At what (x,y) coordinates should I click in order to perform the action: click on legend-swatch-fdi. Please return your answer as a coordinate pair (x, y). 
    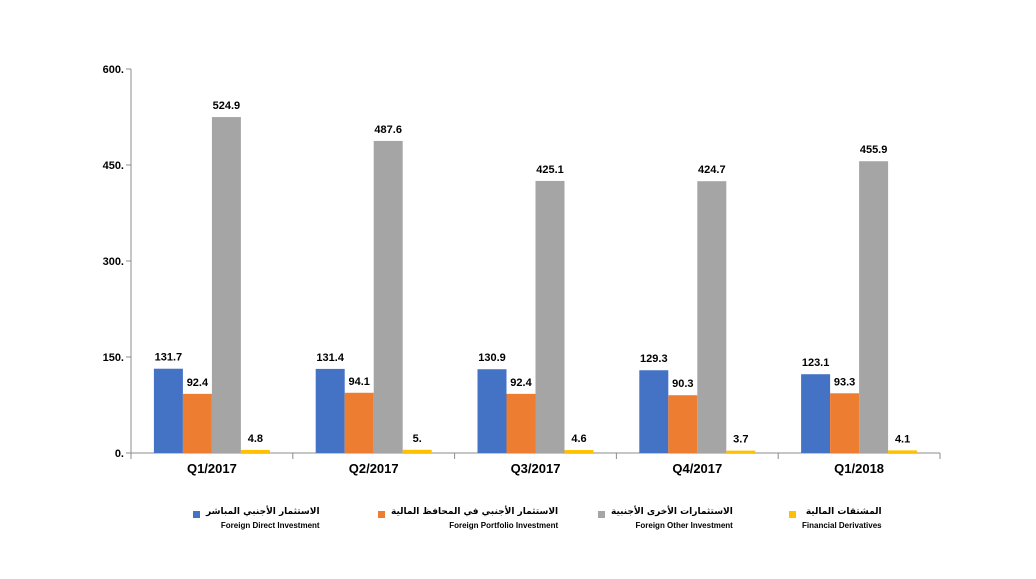
    Looking at the image, I should click on (196, 514).